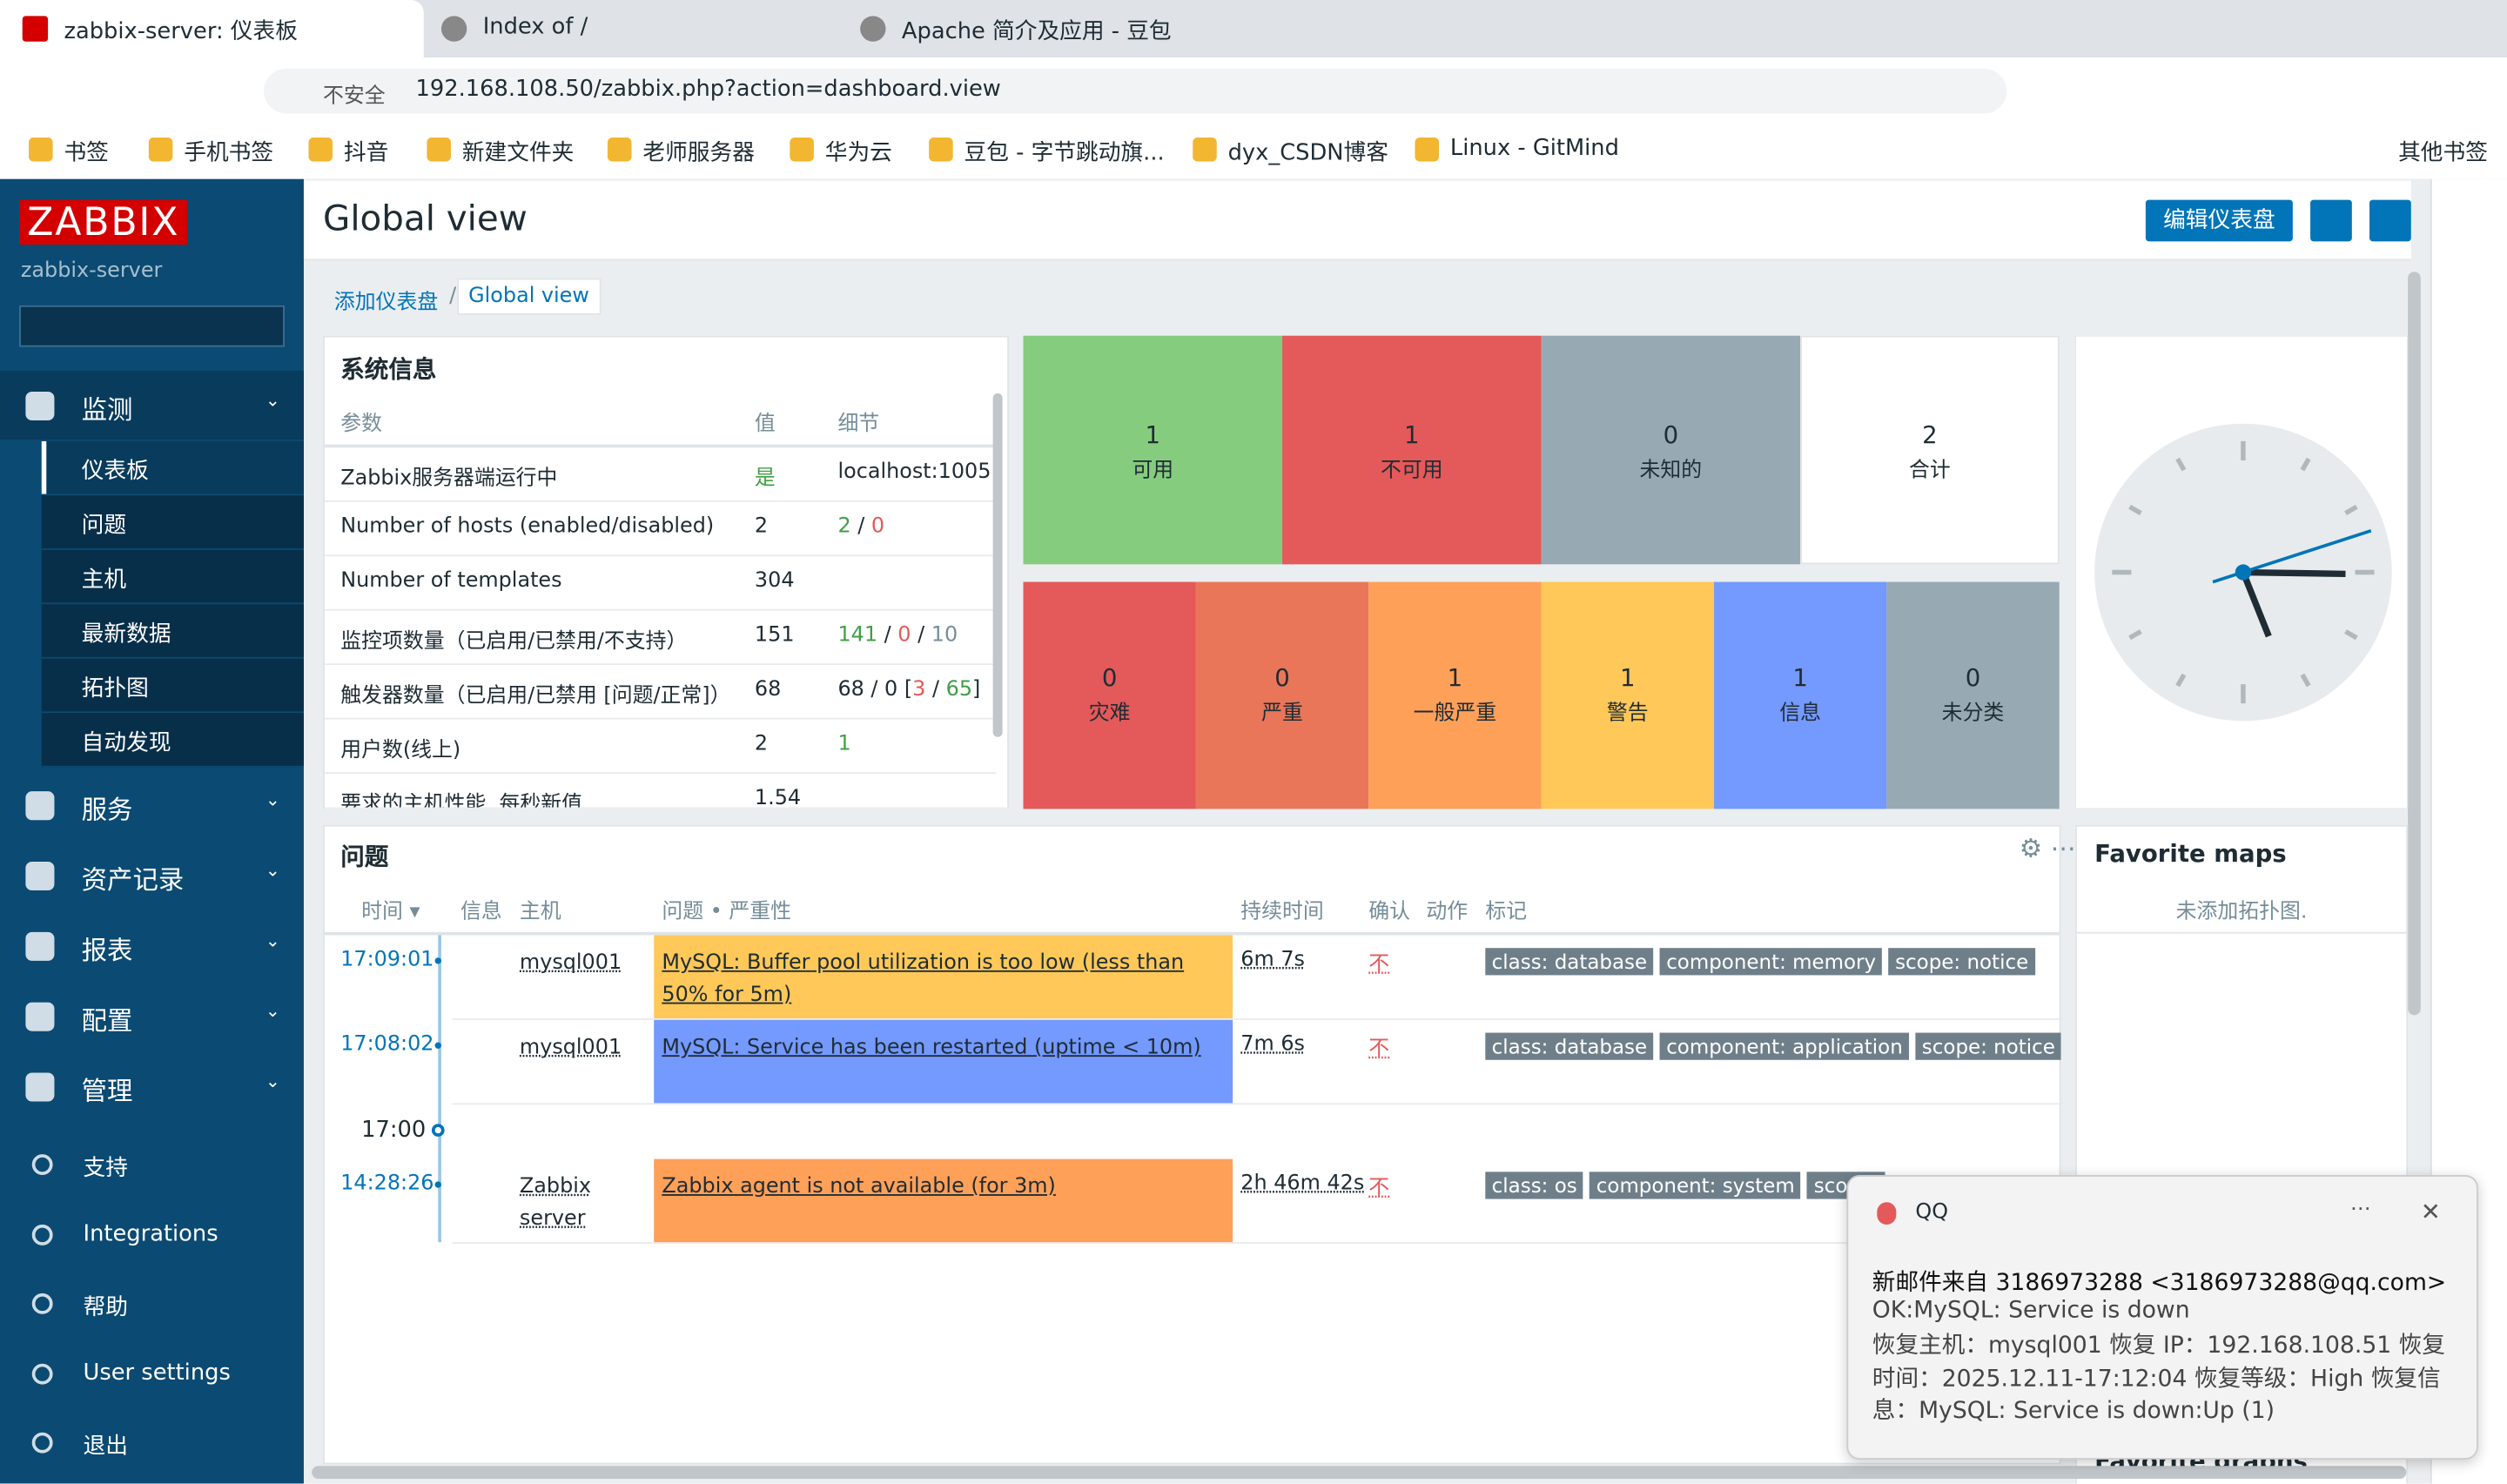  Describe the element at coordinates (150, 1233) in the screenshot. I see `bottom-item: Integrations` at that location.